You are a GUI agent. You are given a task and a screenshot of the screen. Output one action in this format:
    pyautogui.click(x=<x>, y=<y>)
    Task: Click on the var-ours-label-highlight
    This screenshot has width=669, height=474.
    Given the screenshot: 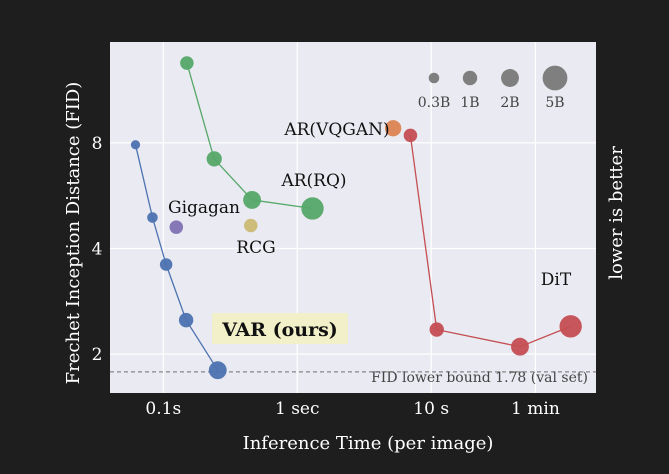 What is the action you would take?
    pyautogui.click(x=280, y=328)
    